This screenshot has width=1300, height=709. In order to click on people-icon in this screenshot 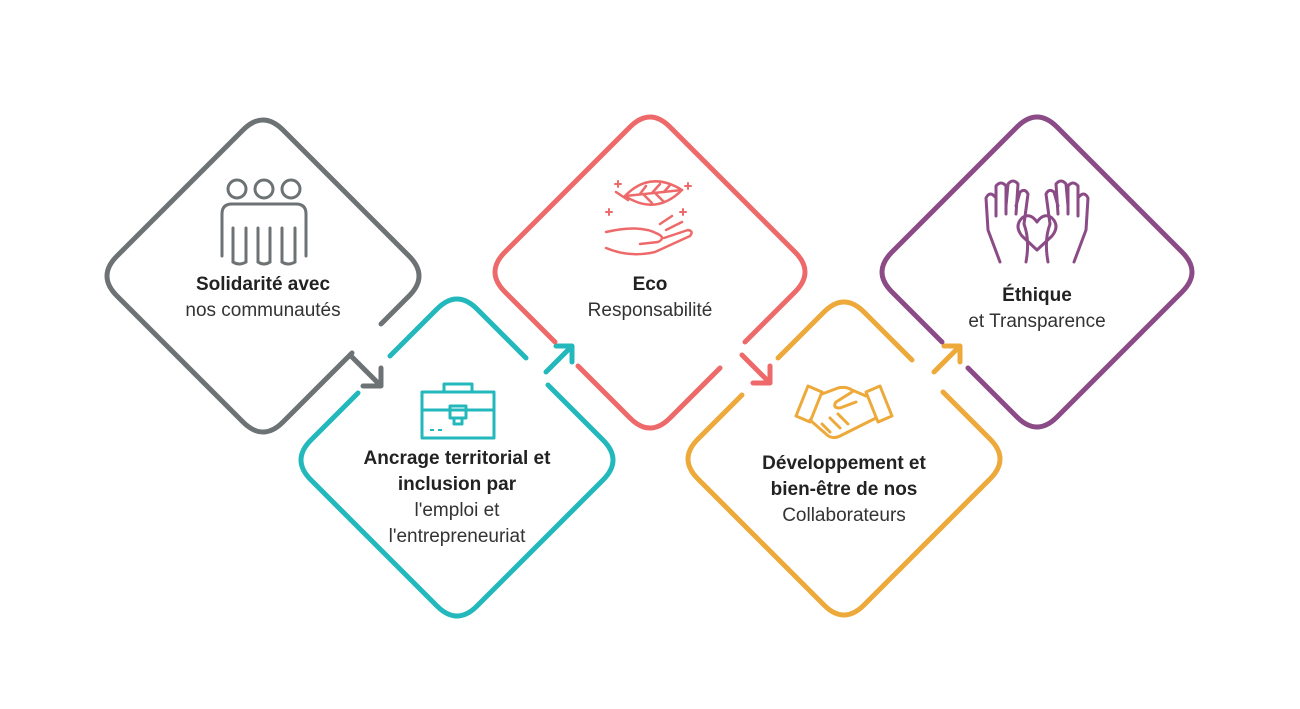, I will do `click(264, 222)`.